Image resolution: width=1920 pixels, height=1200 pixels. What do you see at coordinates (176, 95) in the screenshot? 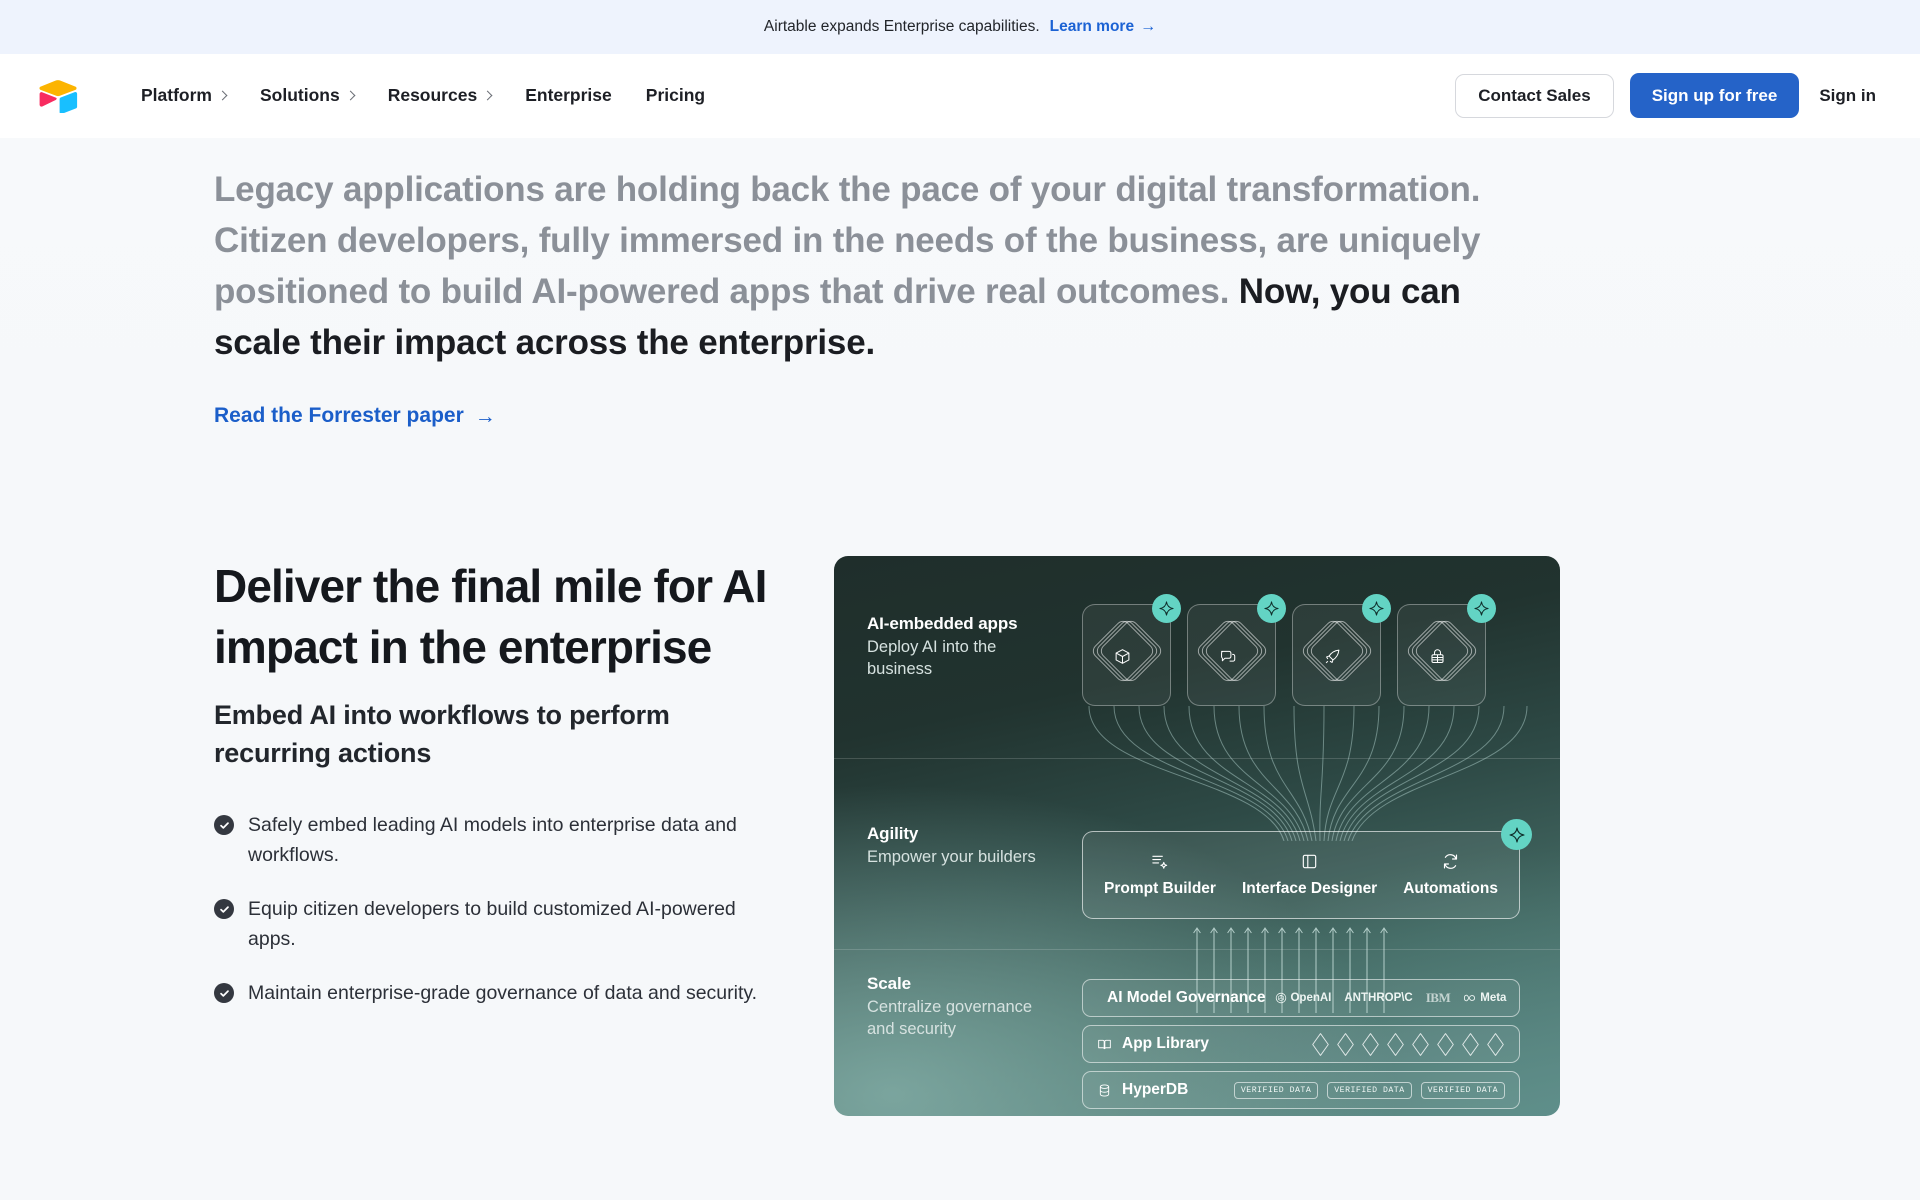
I see `nav-item-label: Platform` at bounding box center [176, 95].